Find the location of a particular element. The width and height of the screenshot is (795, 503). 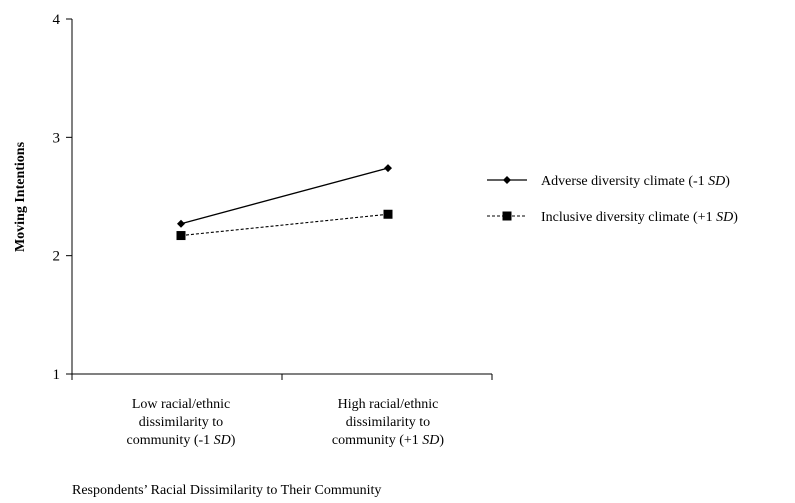

y-tick-label: 1 is located at coordinates (57, 375).